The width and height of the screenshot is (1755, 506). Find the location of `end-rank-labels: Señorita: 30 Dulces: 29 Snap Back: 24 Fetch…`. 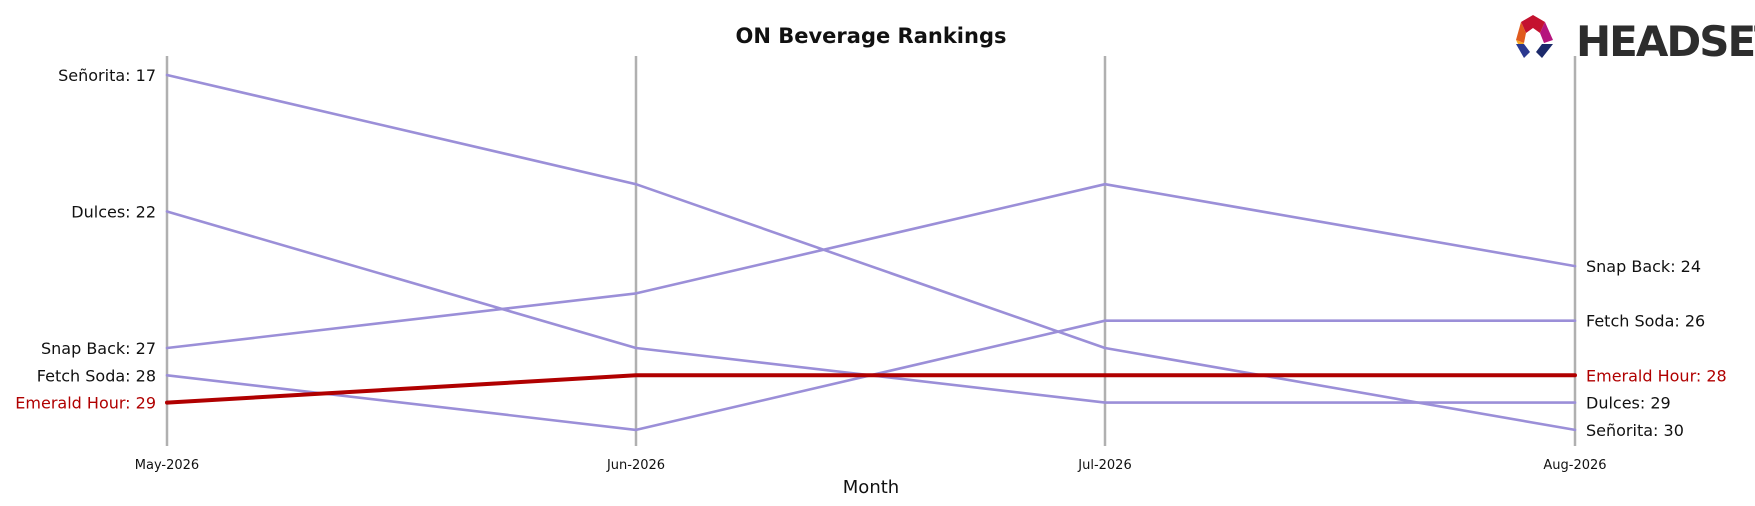

end-rank-labels: Señorita: 30 Dulces: 29 Snap Back: 24 Fetch… is located at coordinates (1656, 348).